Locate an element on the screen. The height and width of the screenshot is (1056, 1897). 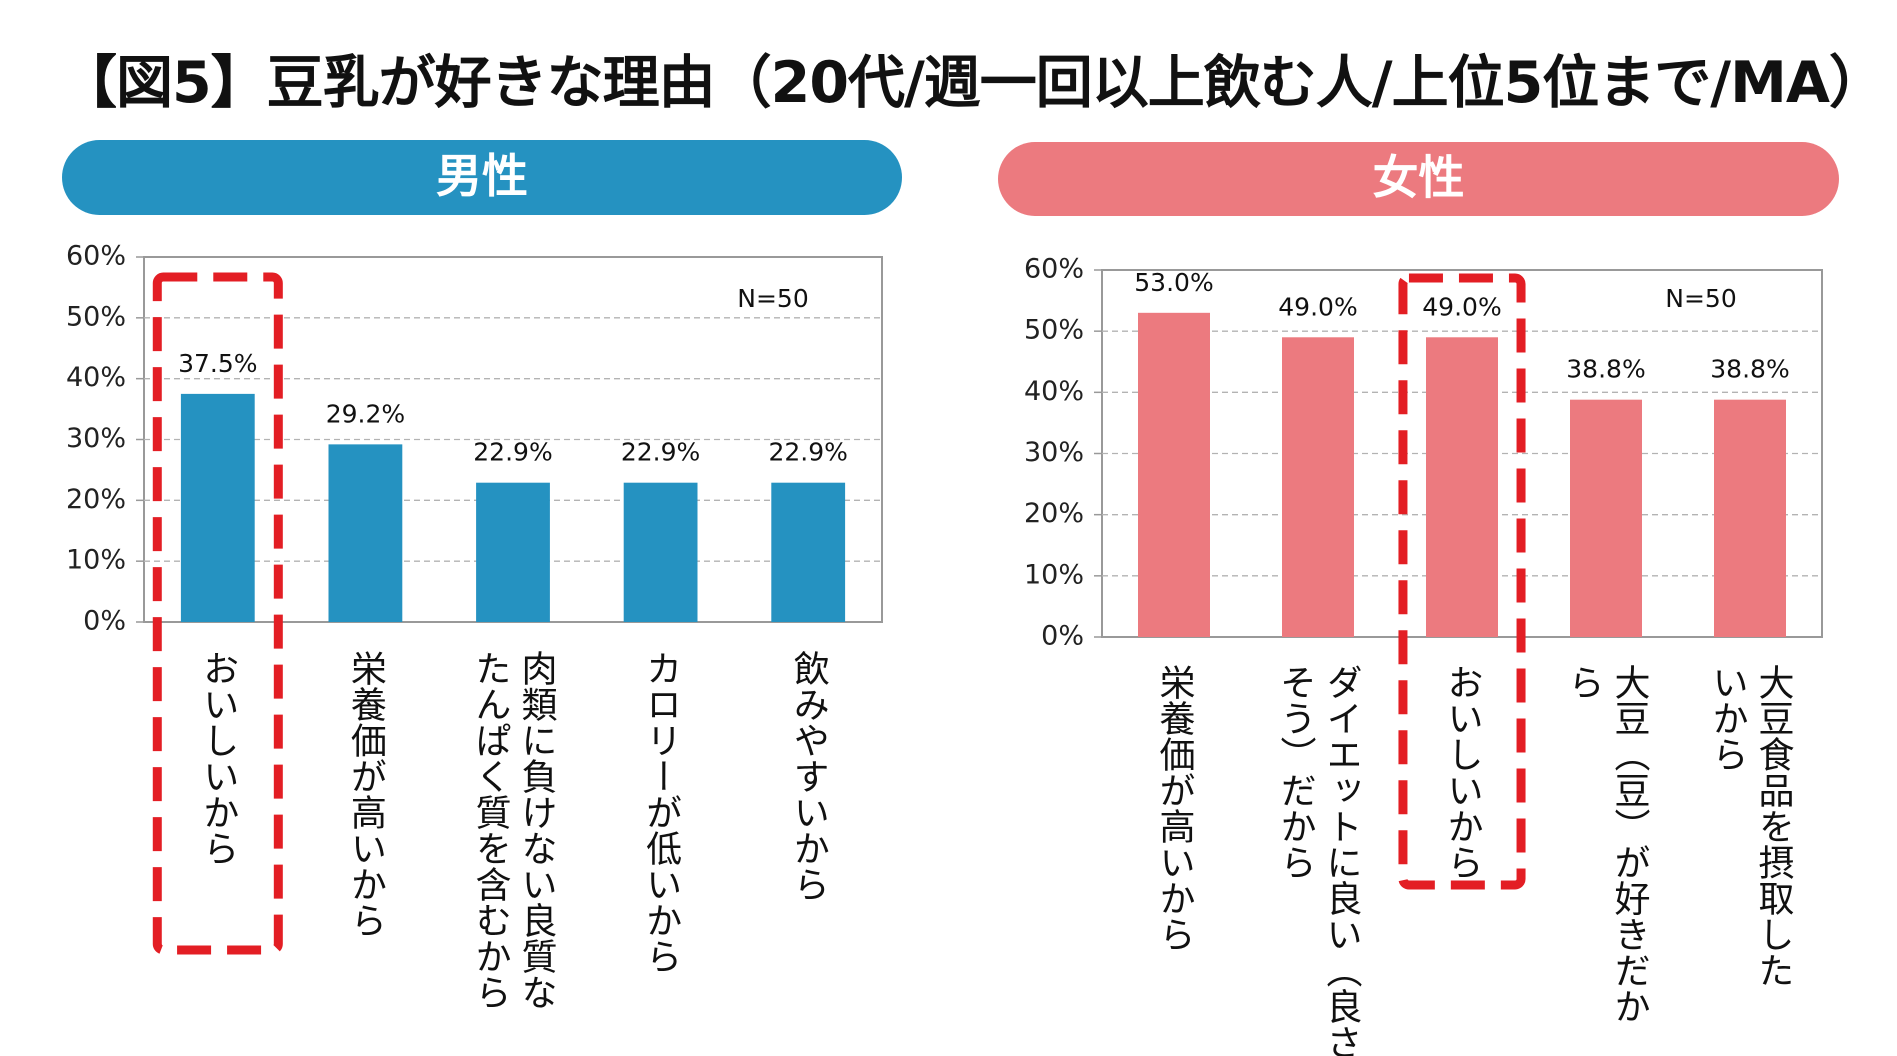
panel-header-label: 女性 is located at coordinates (1419, 178).